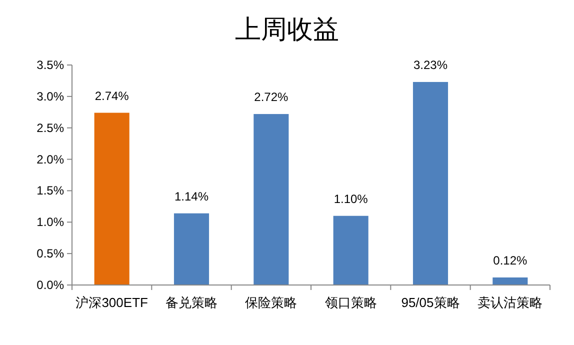 This screenshot has width=574, height=345. I want to click on x-tick-label: 95/05策略, so click(430, 302).